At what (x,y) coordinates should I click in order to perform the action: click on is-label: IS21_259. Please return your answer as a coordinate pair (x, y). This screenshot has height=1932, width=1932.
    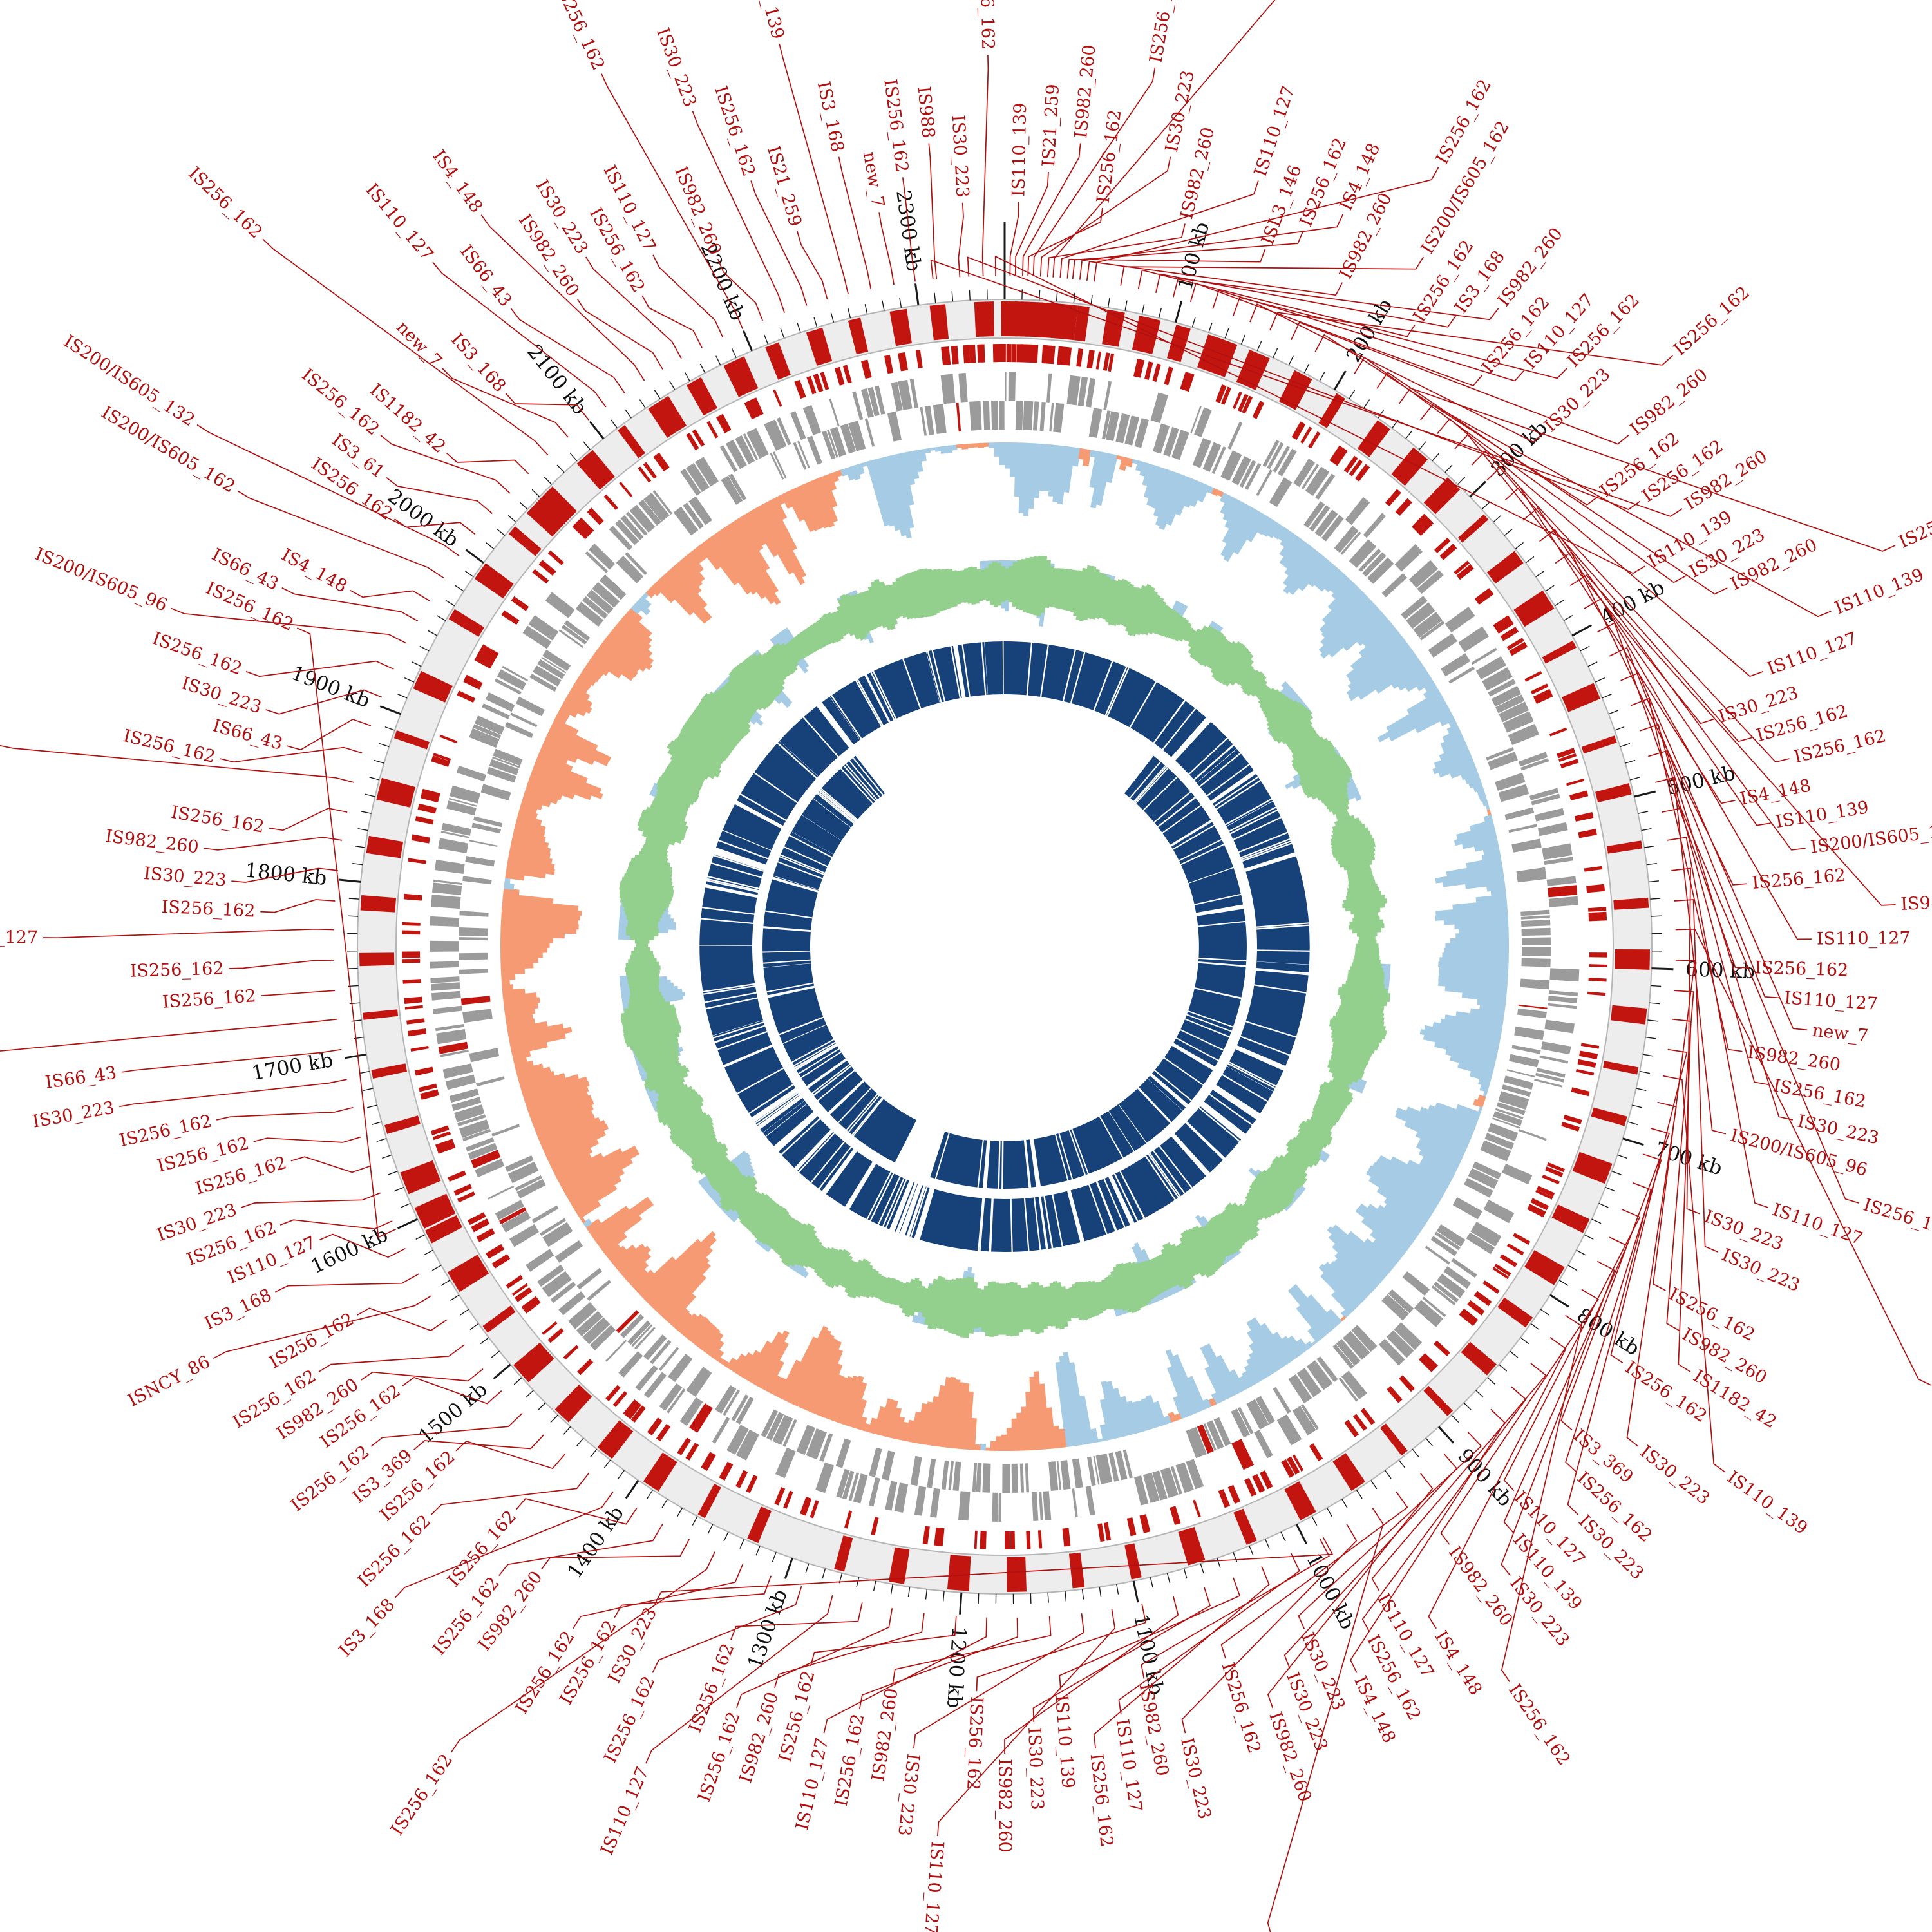
    Looking at the image, I should click on (784, 186).